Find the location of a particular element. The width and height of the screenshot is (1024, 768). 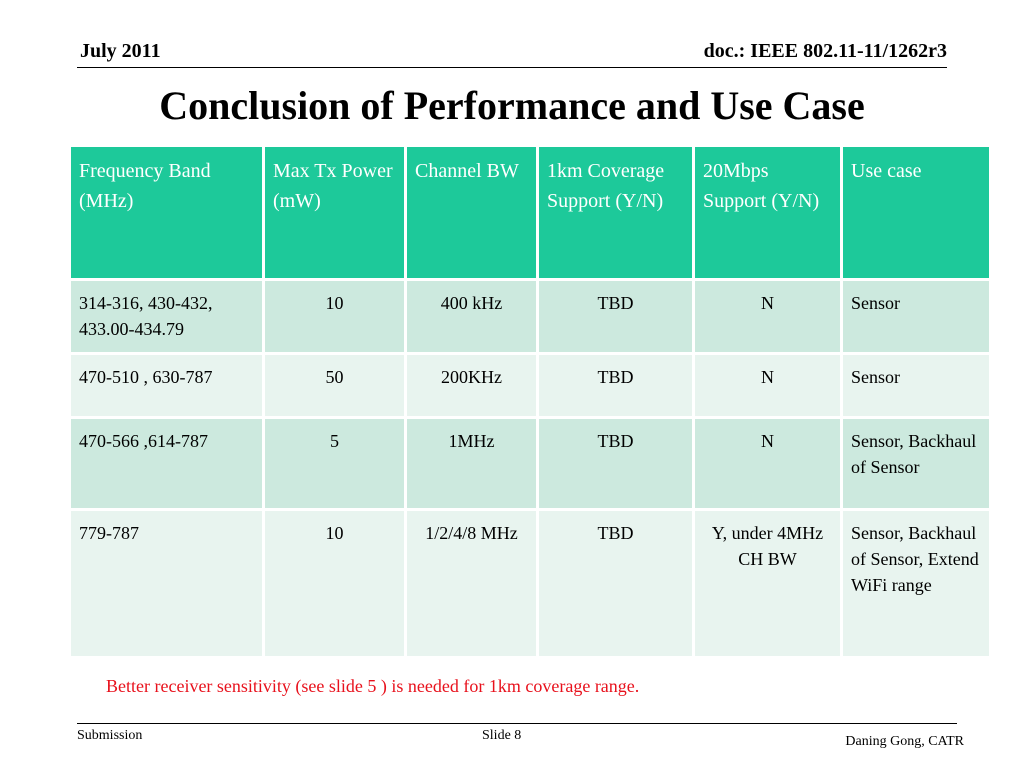

cell-frequency-band: 470-566 ,614-787 is located at coordinates (166, 463).